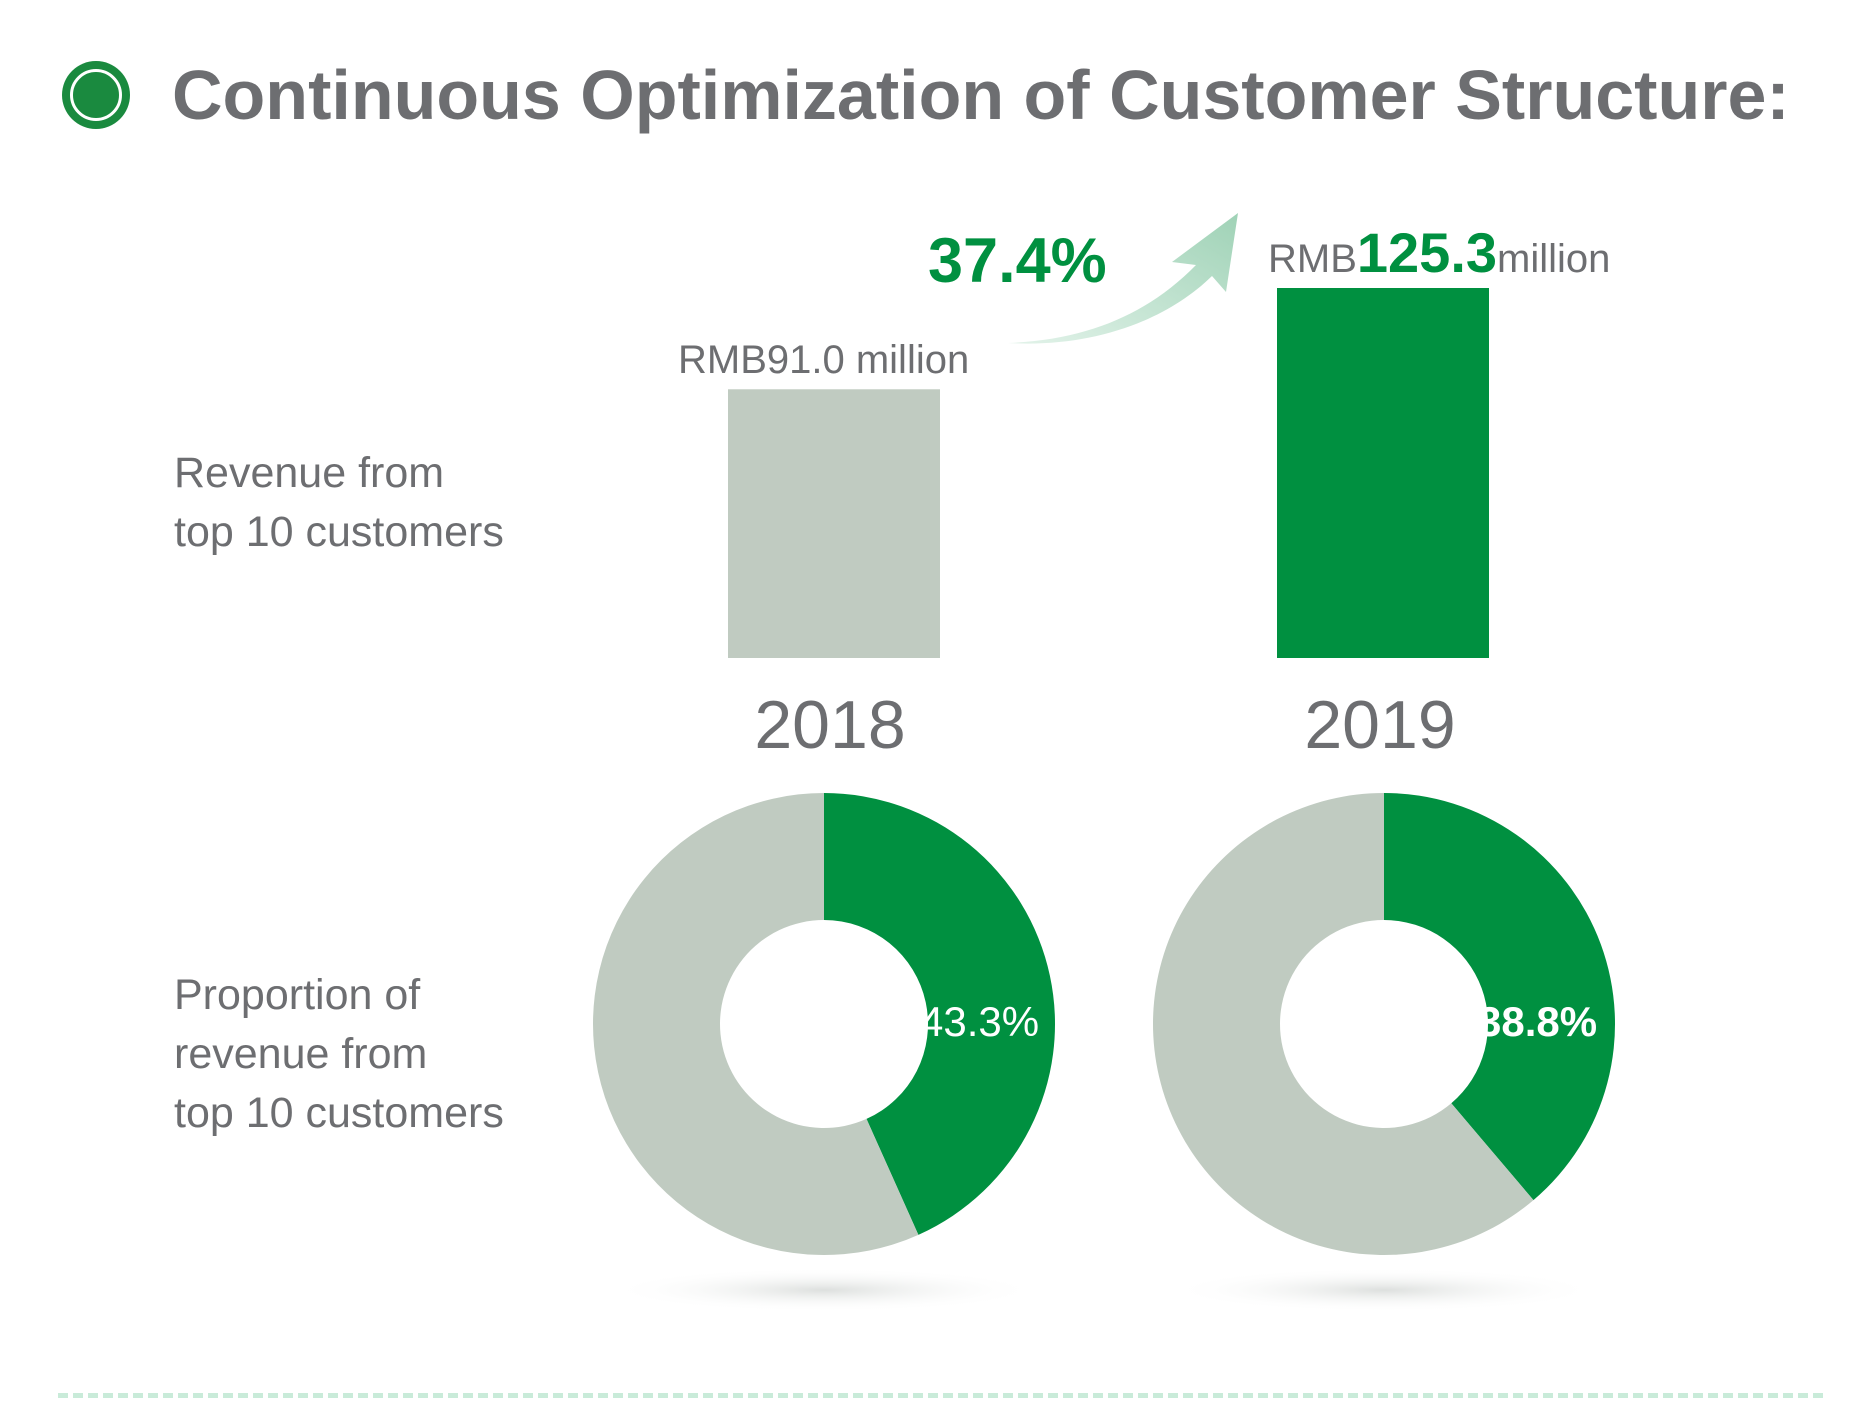 This screenshot has height=1426, width=1875. I want to click on donut-shadow-2019, so click(1384, 1290).